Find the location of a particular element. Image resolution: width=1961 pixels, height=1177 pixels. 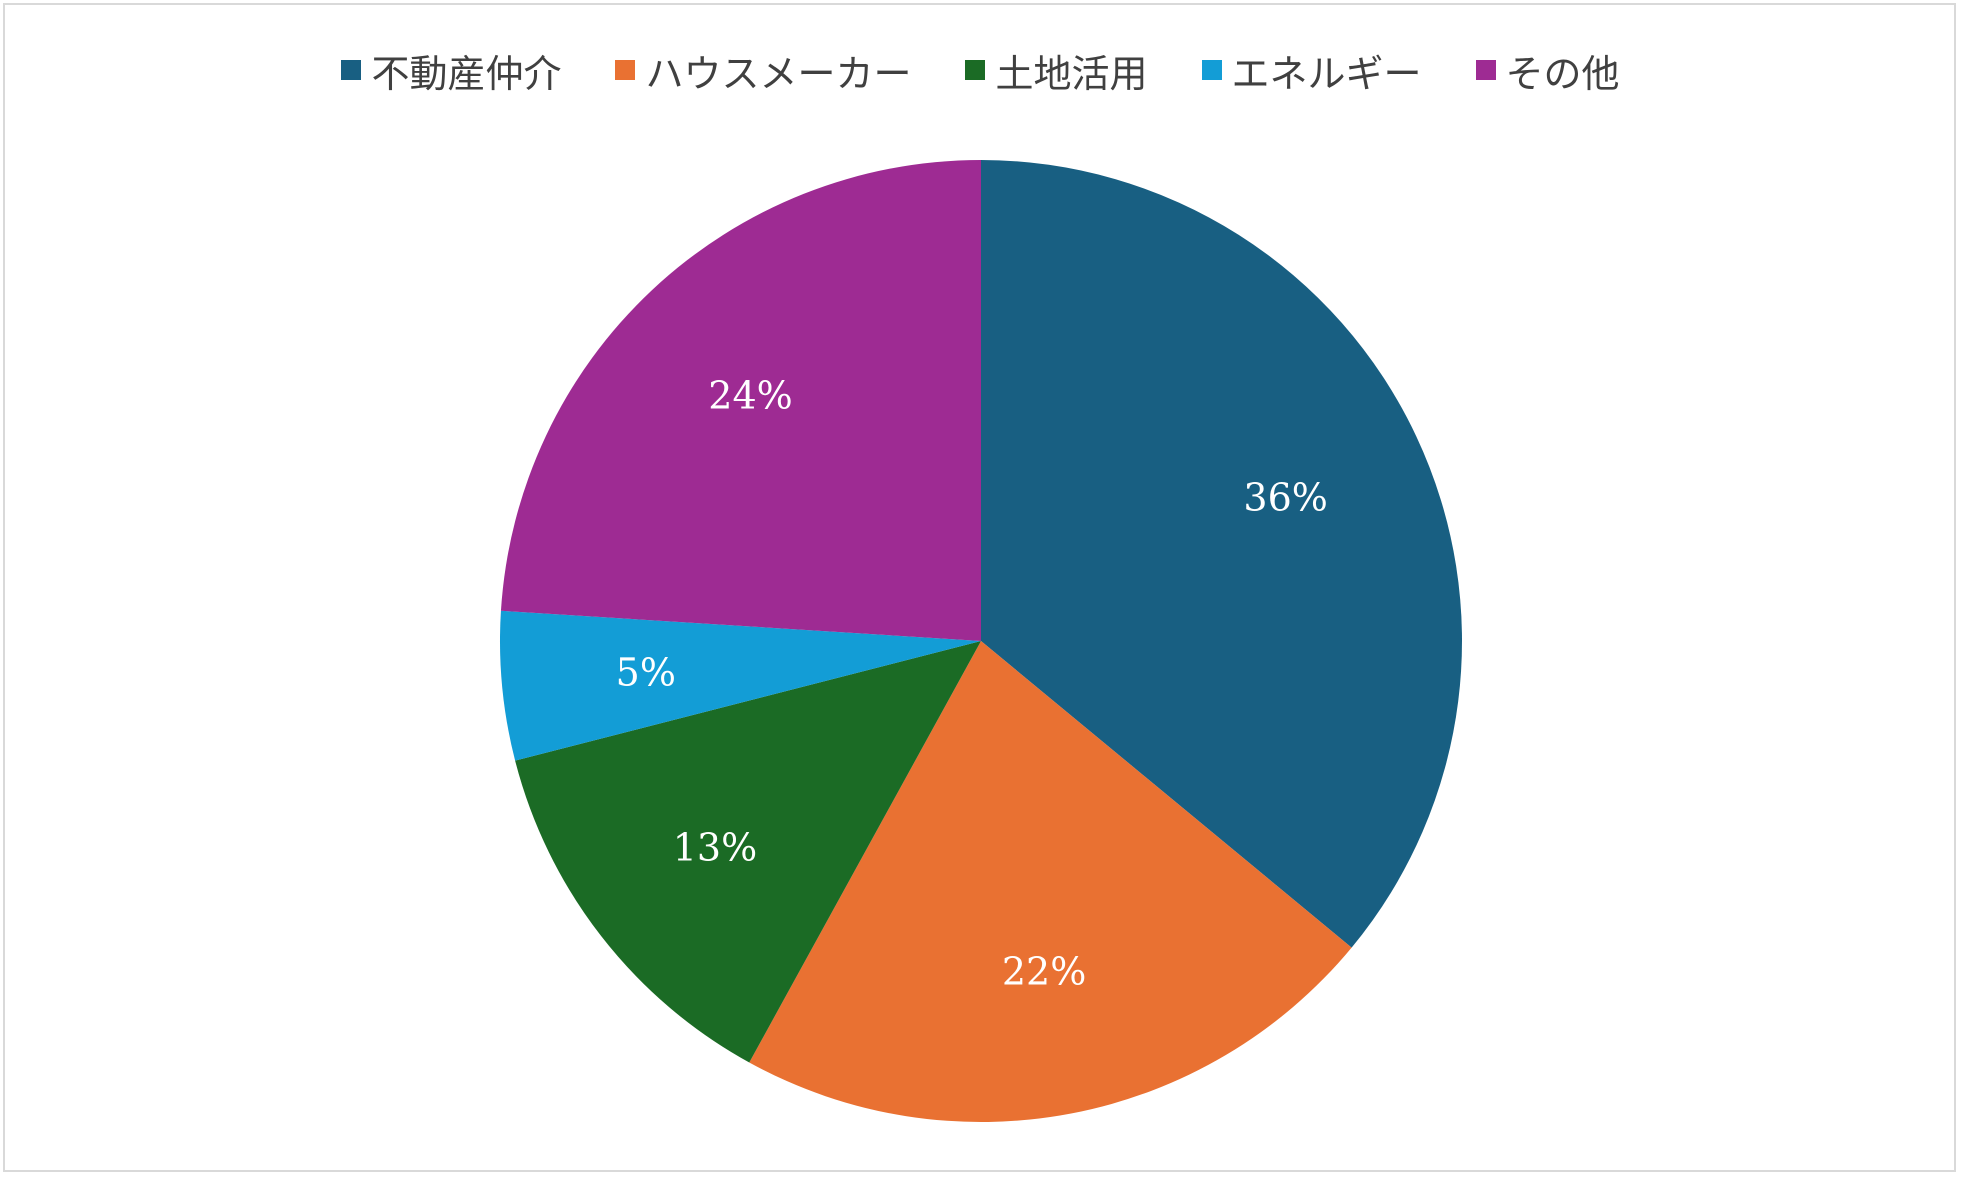

legend-label: ハウスメーカー is located at coordinates (778, 73).